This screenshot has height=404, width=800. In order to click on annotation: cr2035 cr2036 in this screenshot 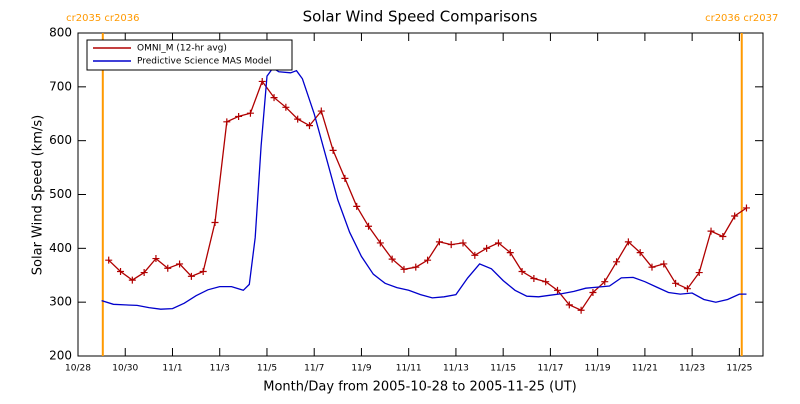, I will do `click(102, 18)`.